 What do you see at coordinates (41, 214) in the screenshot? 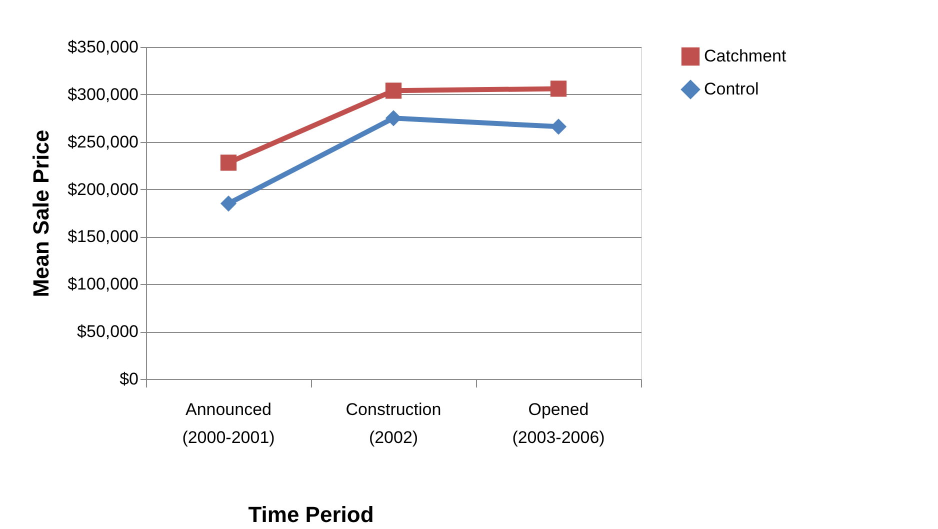
I see `y-axis-title: Mean Sale Price` at bounding box center [41, 214].